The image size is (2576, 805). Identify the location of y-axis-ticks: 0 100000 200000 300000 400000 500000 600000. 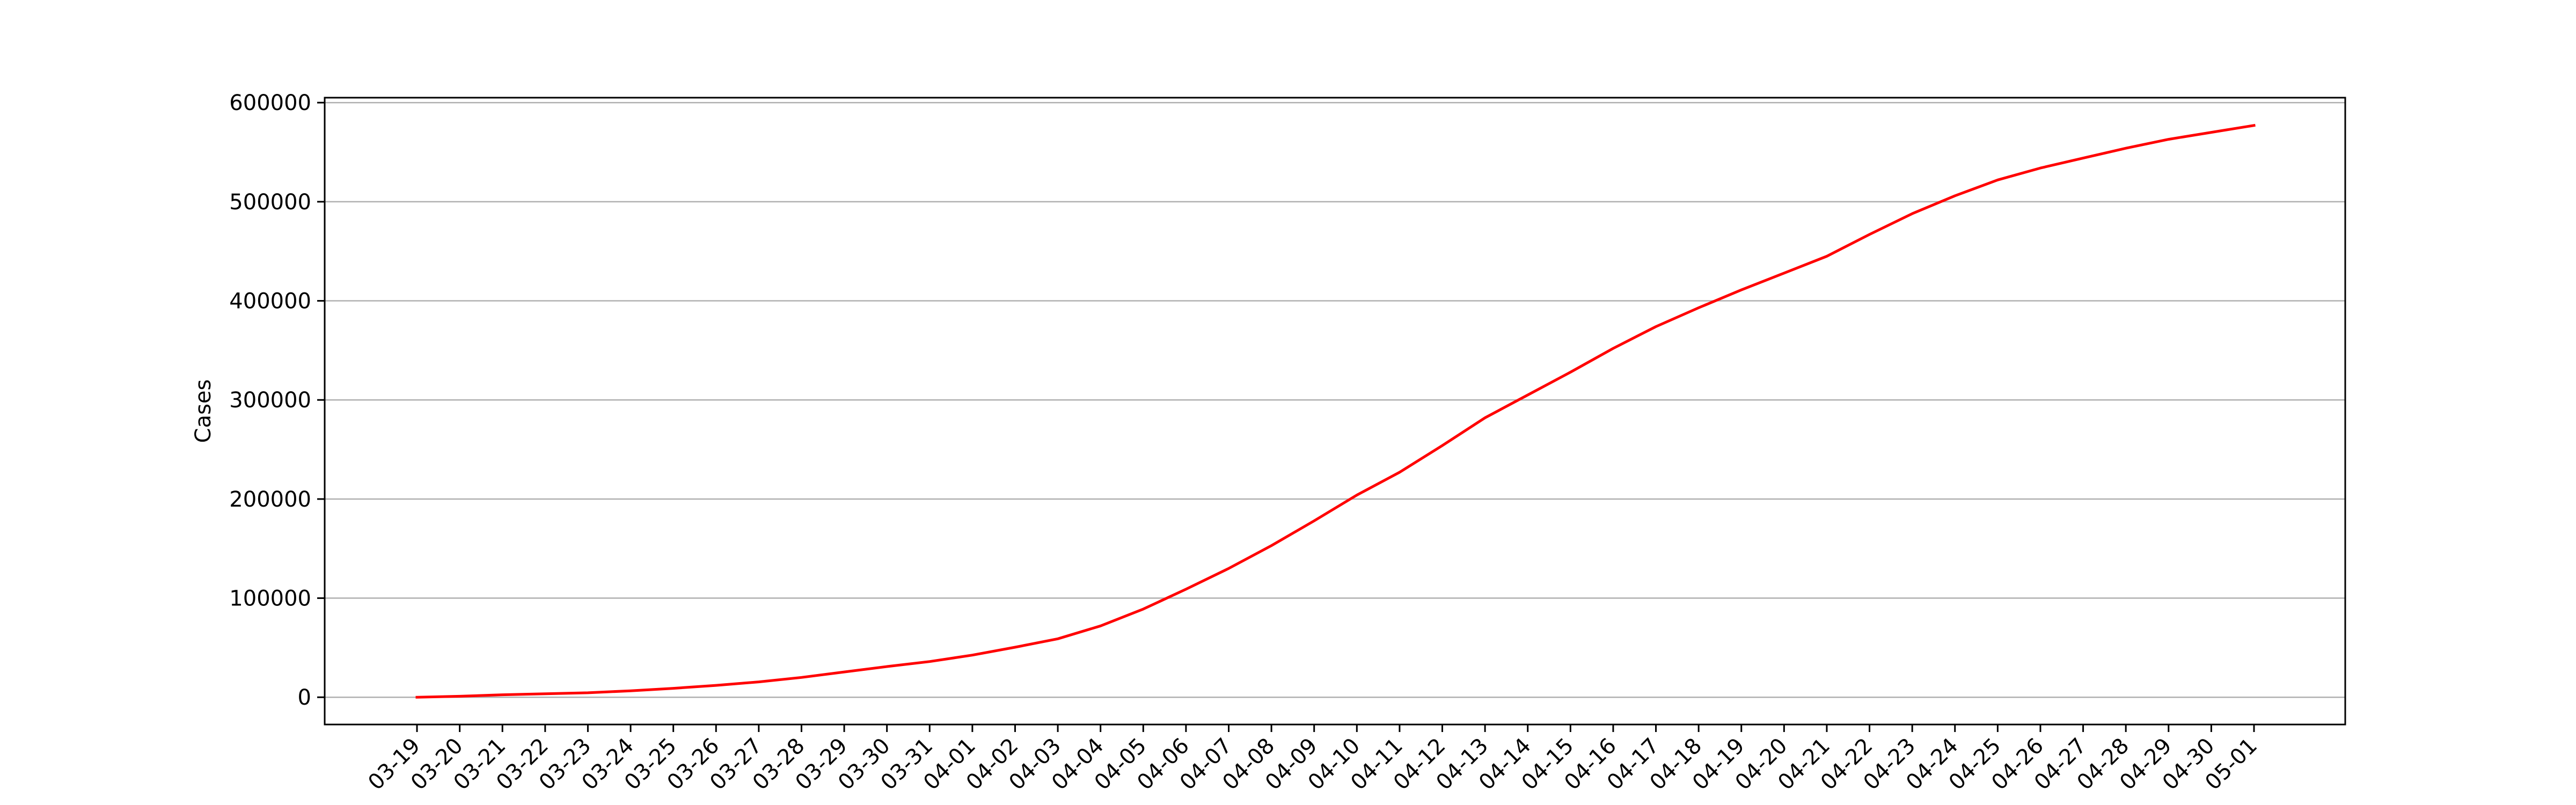
(277, 400).